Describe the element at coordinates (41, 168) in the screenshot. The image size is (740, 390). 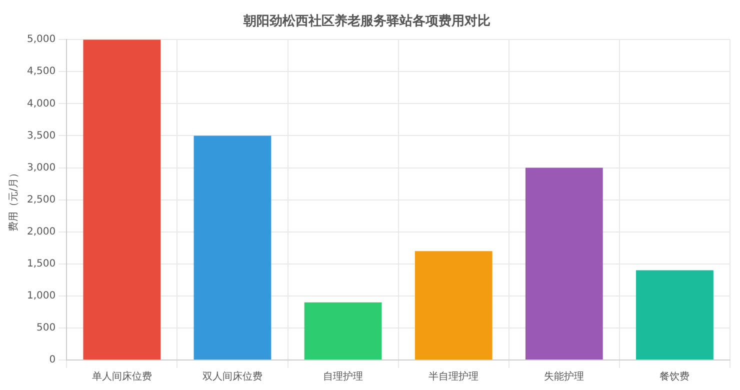
I see `y-tick-label: 3,000` at that location.